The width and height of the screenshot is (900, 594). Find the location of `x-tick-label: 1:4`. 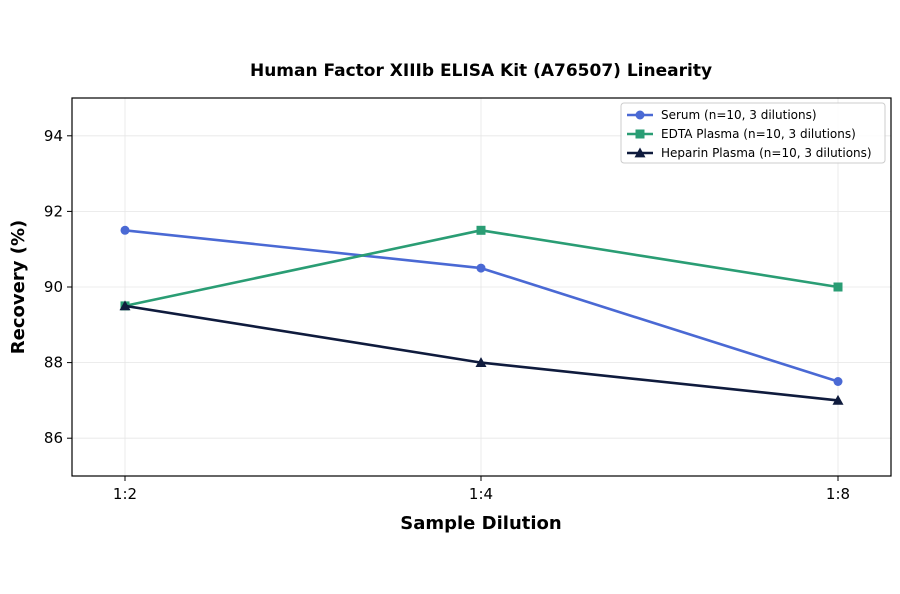

x-tick-label: 1:4 is located at coordinates (481, 494).